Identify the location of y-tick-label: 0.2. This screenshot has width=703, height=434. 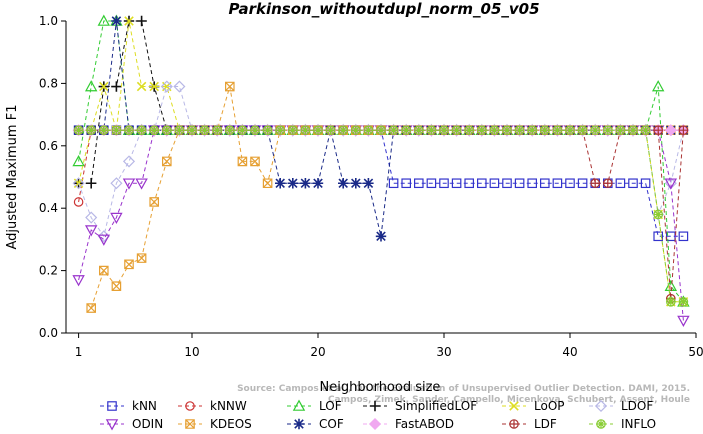
(48, 271).